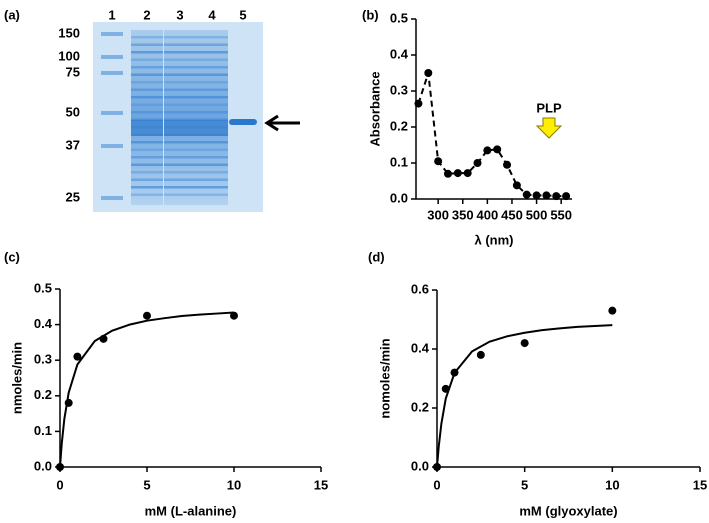  What do you see at coordinates (73, 71) in the screenshot?
I see `marker-label: 75` at bounding box center [73, 71].